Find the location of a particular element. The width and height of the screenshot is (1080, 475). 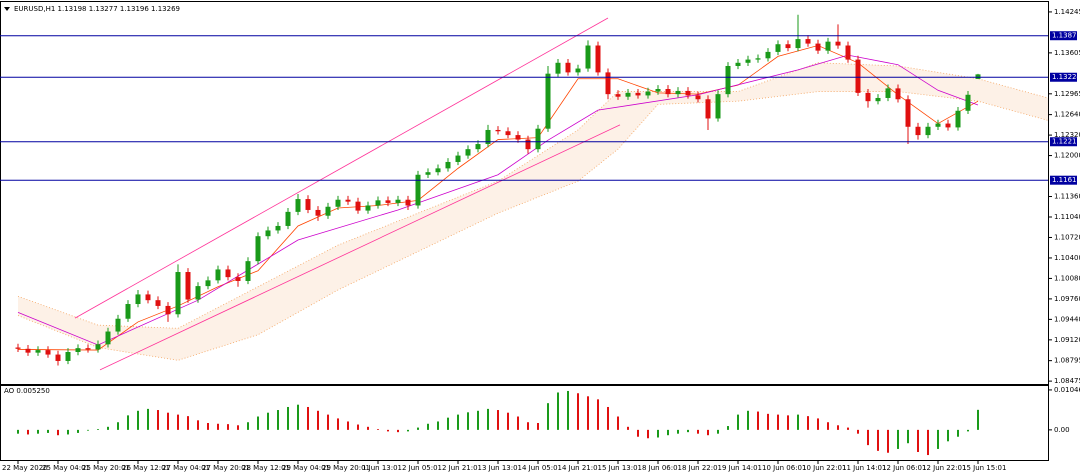

x-tick-label: 8 Jun 06:01 is located at coordinates (662, 468).